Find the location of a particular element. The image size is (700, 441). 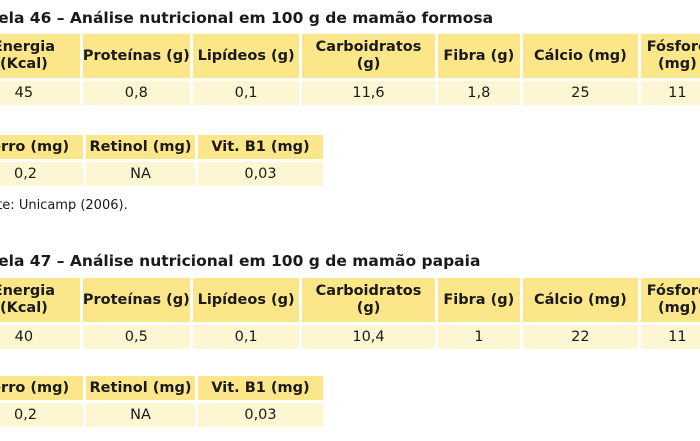

table-46-secondary-header-row: Ferro (mg) Retinol (mg) Vit. B1 (mg) is located at coordinates (161, 147).